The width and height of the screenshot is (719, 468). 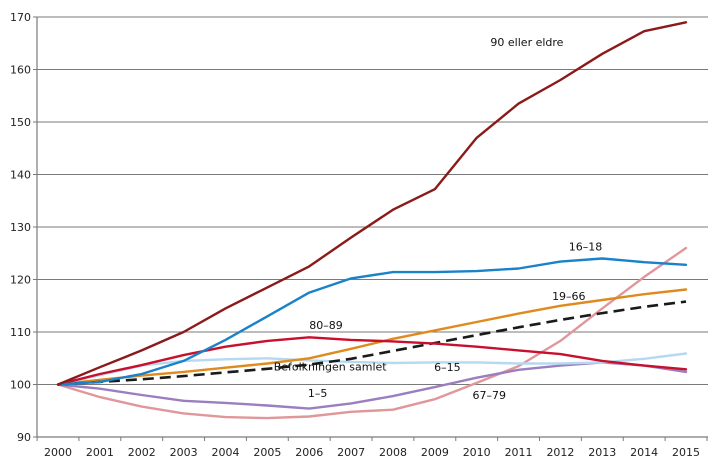 What do you see at coordinates (569, 296) in the screenshot?
I see `series-label: 19–66` at bounding box center [569, 296].